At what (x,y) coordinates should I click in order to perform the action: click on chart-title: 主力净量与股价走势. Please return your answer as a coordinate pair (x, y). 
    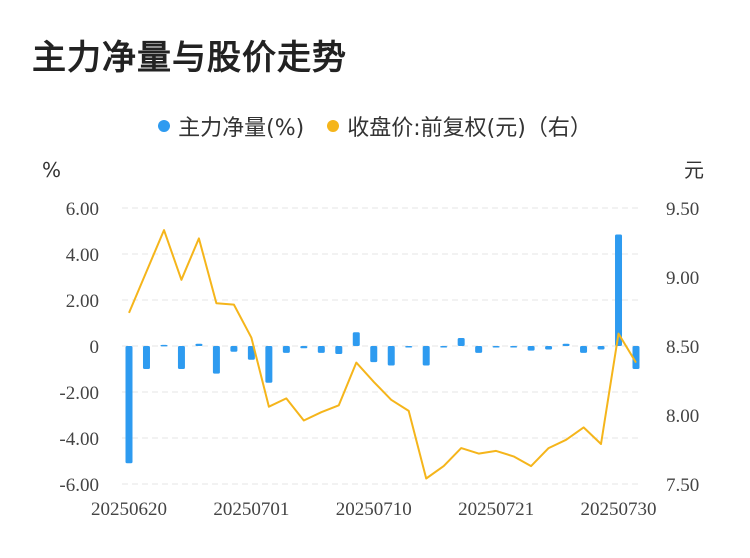
    Looking at the image, I should click on (189, 58).